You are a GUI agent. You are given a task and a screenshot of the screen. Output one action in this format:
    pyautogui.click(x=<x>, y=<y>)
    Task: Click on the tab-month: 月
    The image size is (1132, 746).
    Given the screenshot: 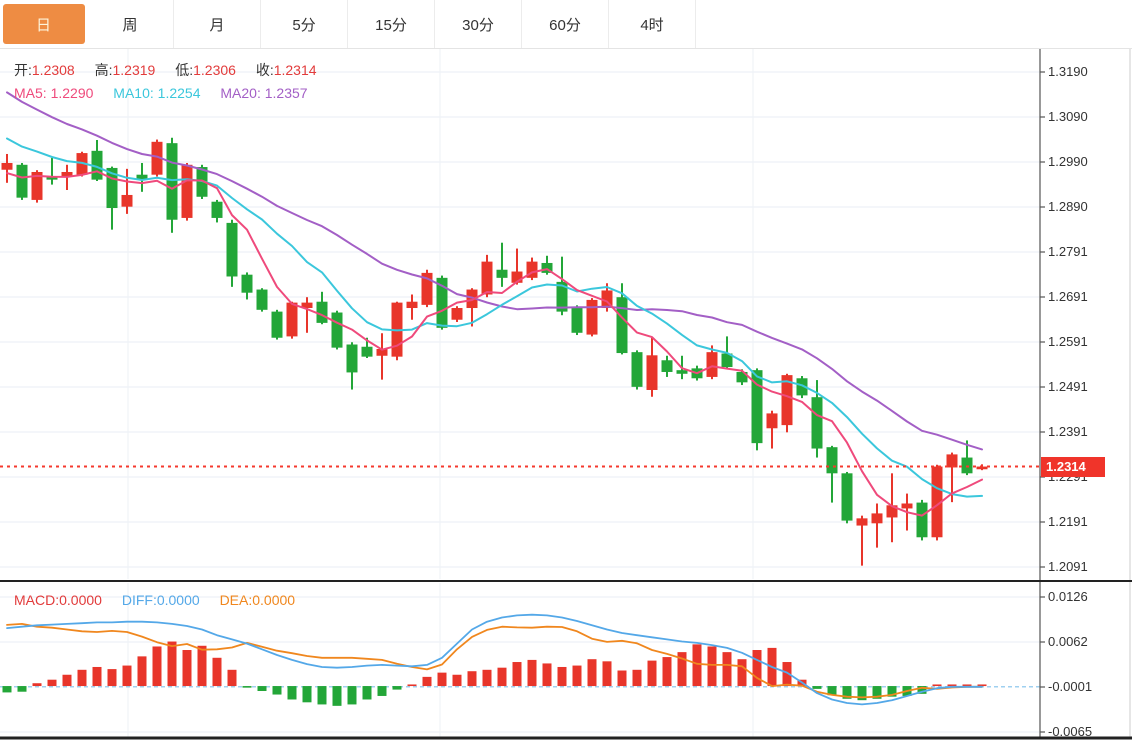 What is the action you would take?
    pyautogui.click(x=217, y=24)
    